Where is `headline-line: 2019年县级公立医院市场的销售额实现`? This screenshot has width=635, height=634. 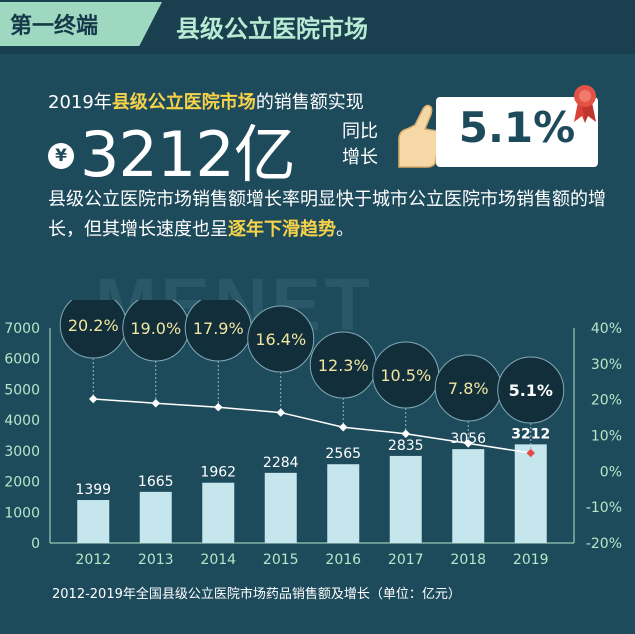
headline-line: 2019年县级公立医院市场的销售额实现 is located at coordinates (206, 101).